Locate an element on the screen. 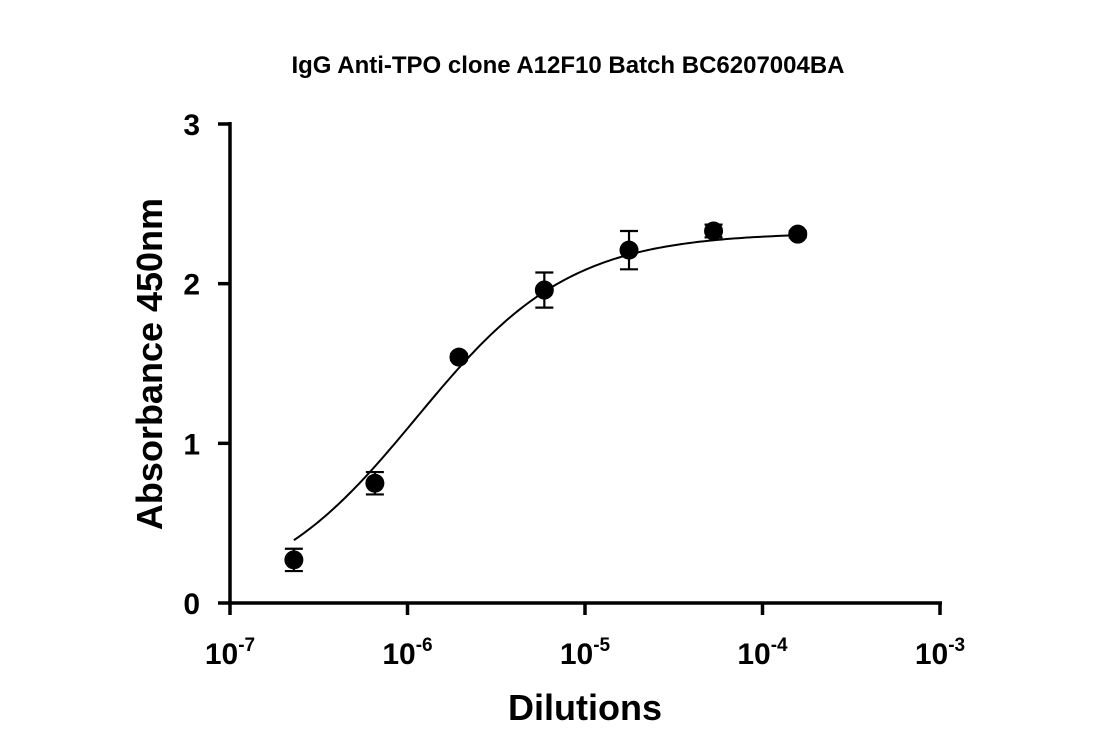 The image size is (1097, 743). x-tick-label: 10⁻⁵ is located at coordinates (585, 653).